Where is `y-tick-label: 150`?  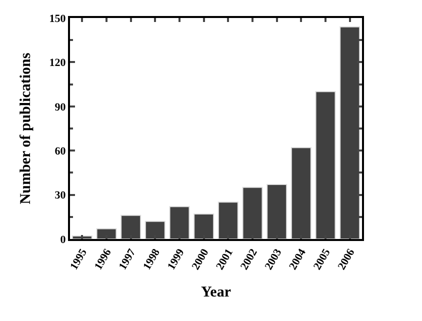
y-tick-label: 150 is located at coordinates (57, 18).